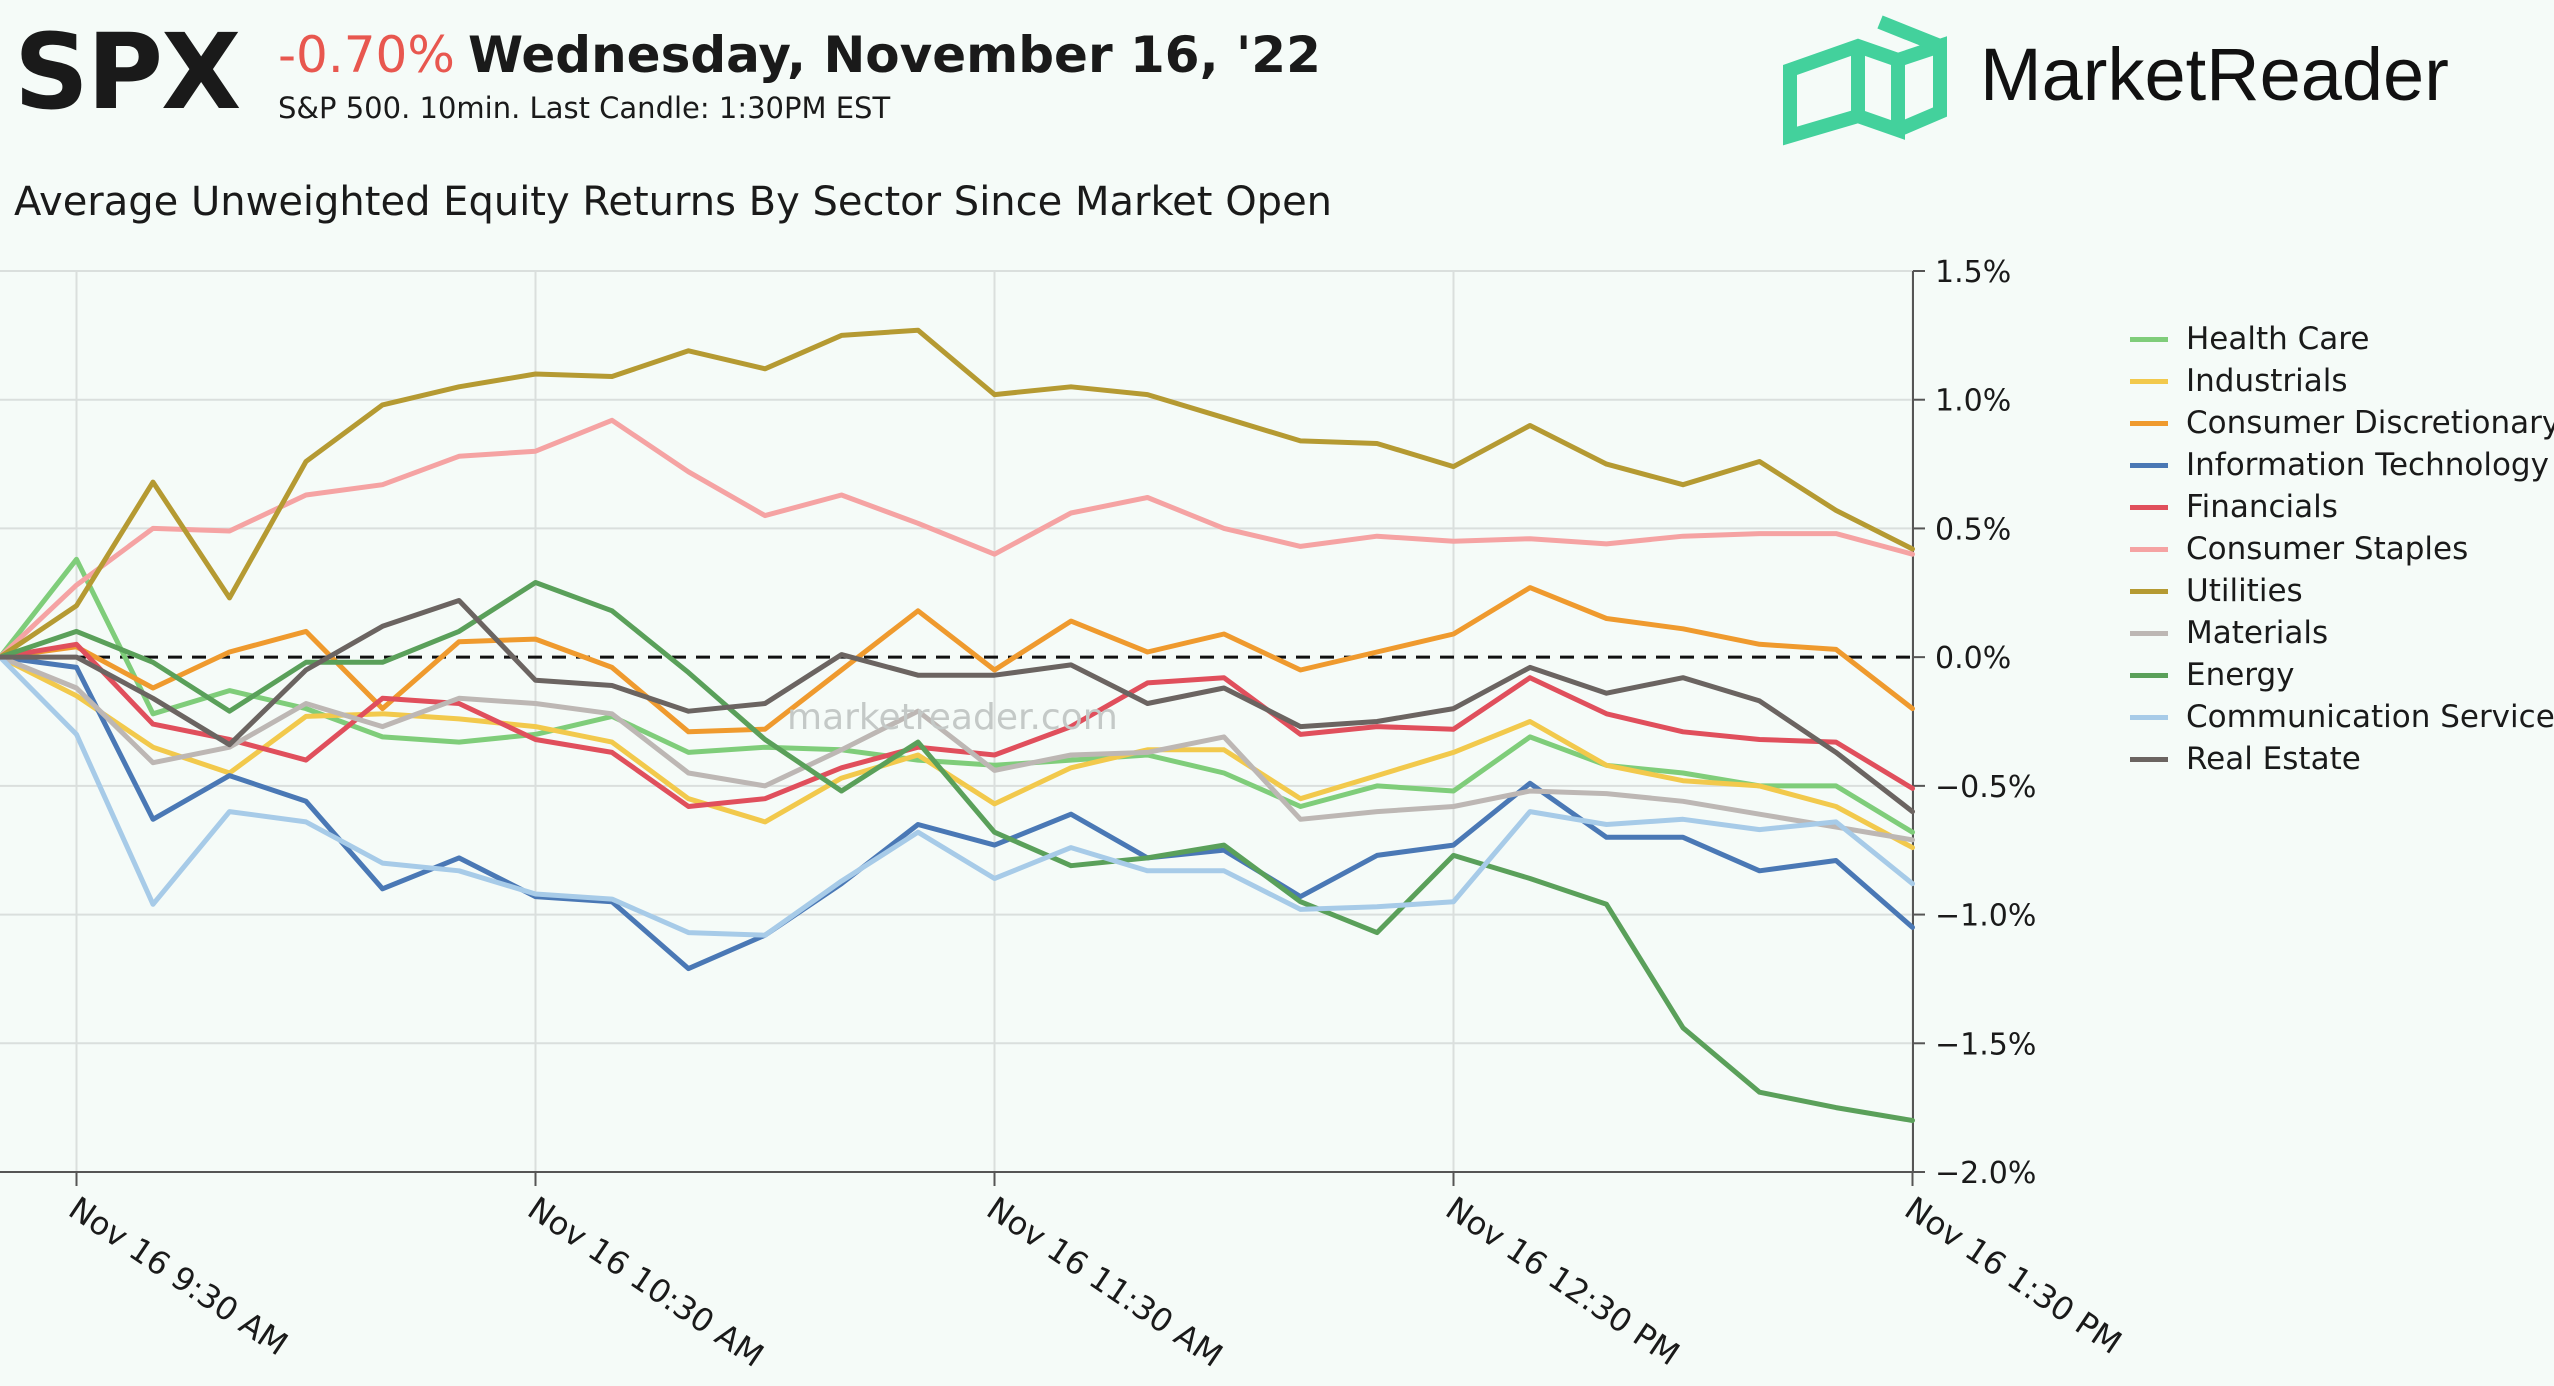  I want to click on legend-item-real-estate: Real Estate, so click(2342, 759).